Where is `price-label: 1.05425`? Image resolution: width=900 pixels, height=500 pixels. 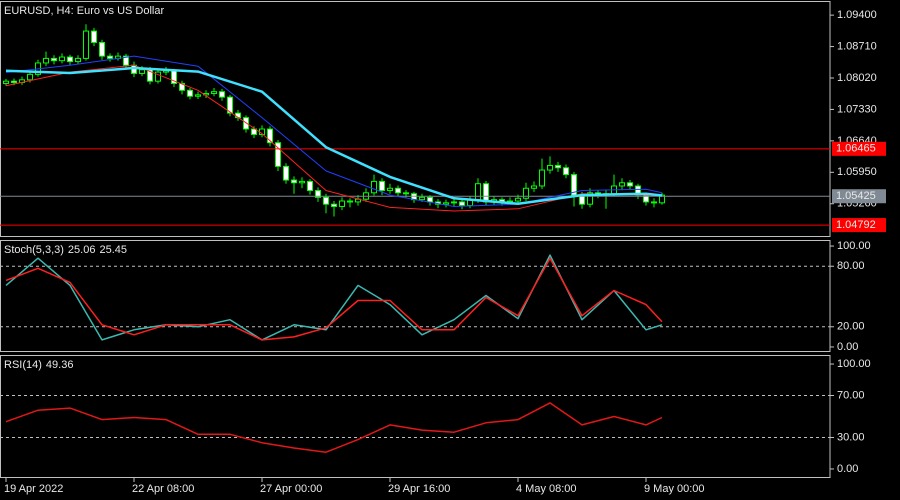 price-label: 1.05425 is located at coordinates (856, 196).